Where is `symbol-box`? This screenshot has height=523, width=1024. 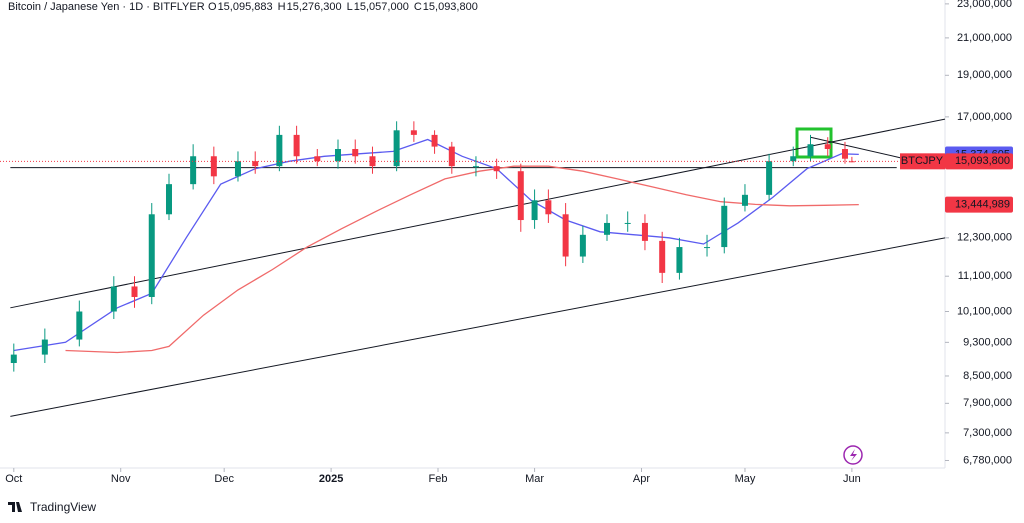 symbol-box is located at coordinates (922, 161).